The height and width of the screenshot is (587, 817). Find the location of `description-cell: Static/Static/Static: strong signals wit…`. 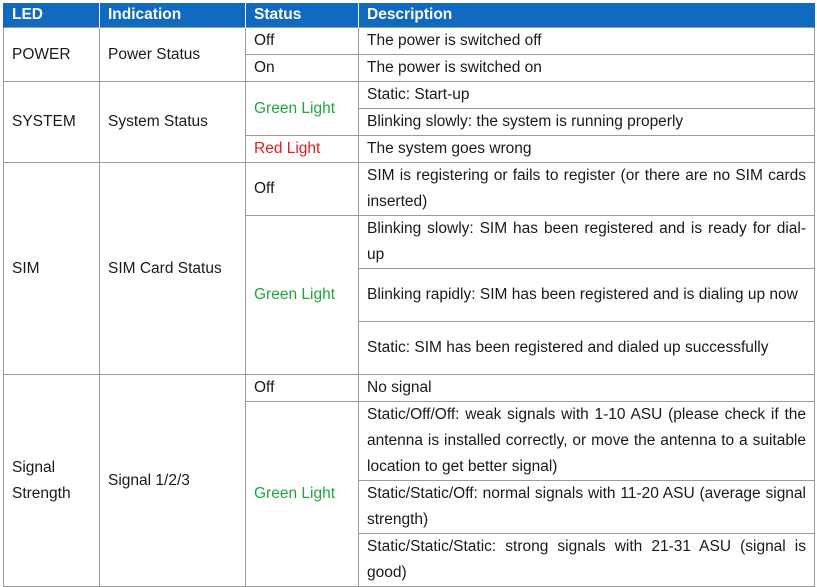

description-cell: Static/Static/Static: strong signals wit… is located at coordinates (586, 560).